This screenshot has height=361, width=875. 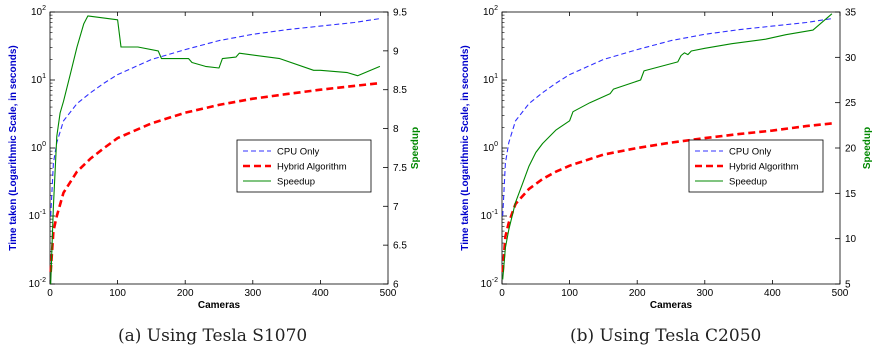 I want to click on y2-tick-label: 30, so click(x=851, y=58).